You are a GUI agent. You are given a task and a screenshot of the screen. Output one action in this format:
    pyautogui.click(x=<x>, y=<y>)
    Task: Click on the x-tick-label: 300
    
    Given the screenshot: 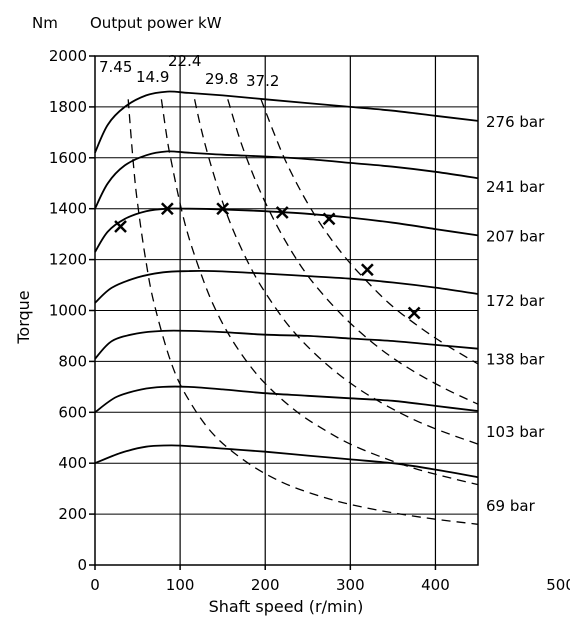 What is the action you would take?
    pyautogui.click(x=350, y=585)
    